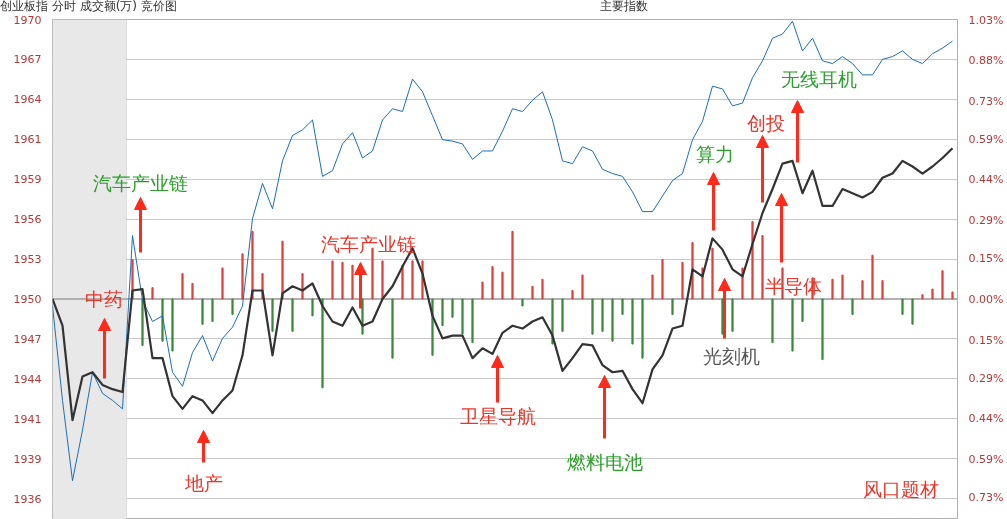 This screenshot has height=519, width=1007. What do you see at coordinates (818, 78) in the screenshot?
I see `annotation: 无线耳机` at bounding box center [818, 78].